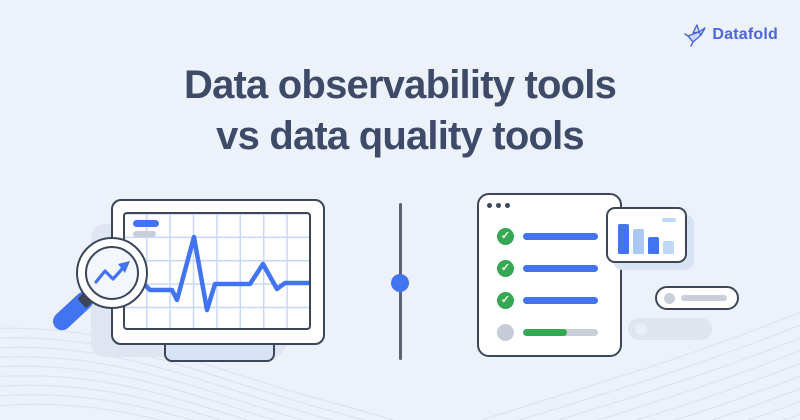  I want to click on datafold-bird-icon, so click(695, 35).